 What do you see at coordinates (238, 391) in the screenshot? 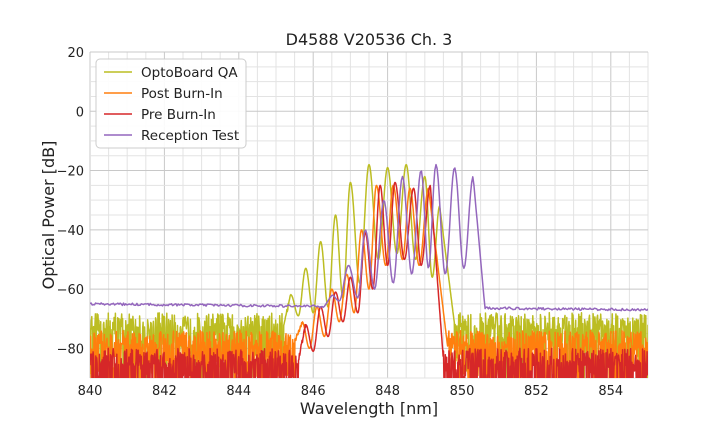
I see `x-tick-label: 844` at bounding box center [238, 391].